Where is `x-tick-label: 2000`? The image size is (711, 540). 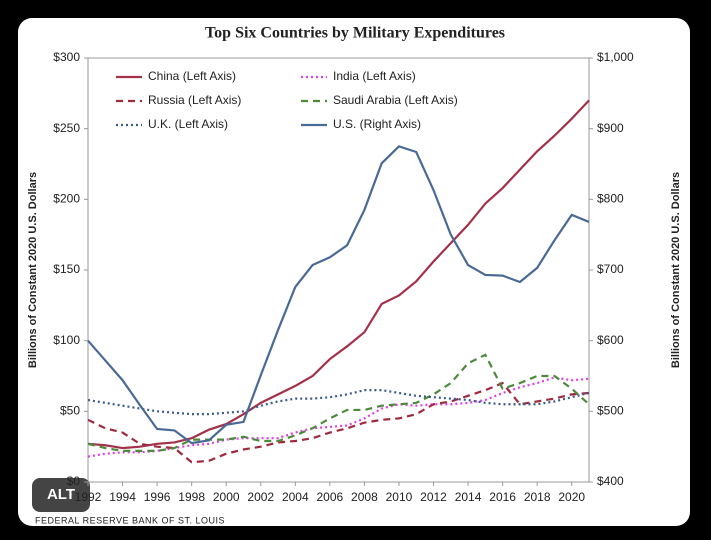 x-tick-label: 2000 is located at coordinates (226, 497).